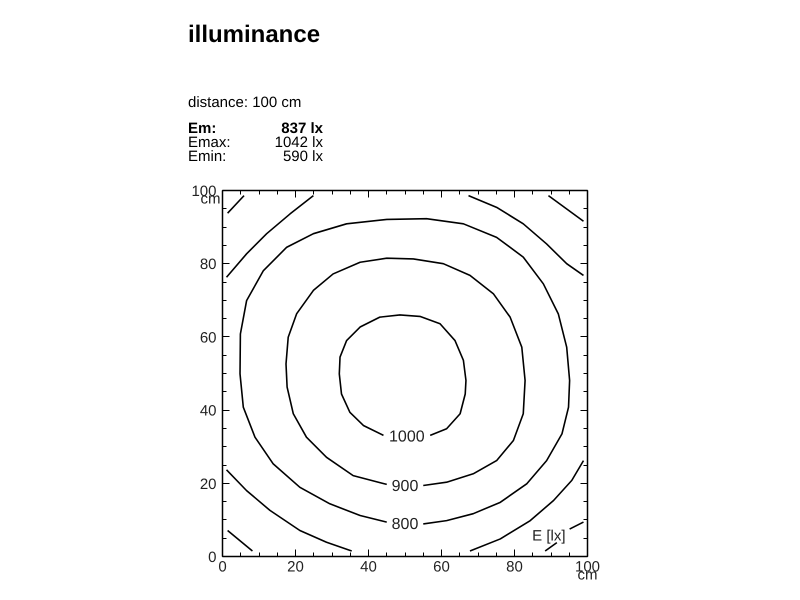 The width and height of the screenshot is (800, 600). Describe the element at coordinates (368, 567) in the screenshot. I see `x-tick-label: 40` at that location.